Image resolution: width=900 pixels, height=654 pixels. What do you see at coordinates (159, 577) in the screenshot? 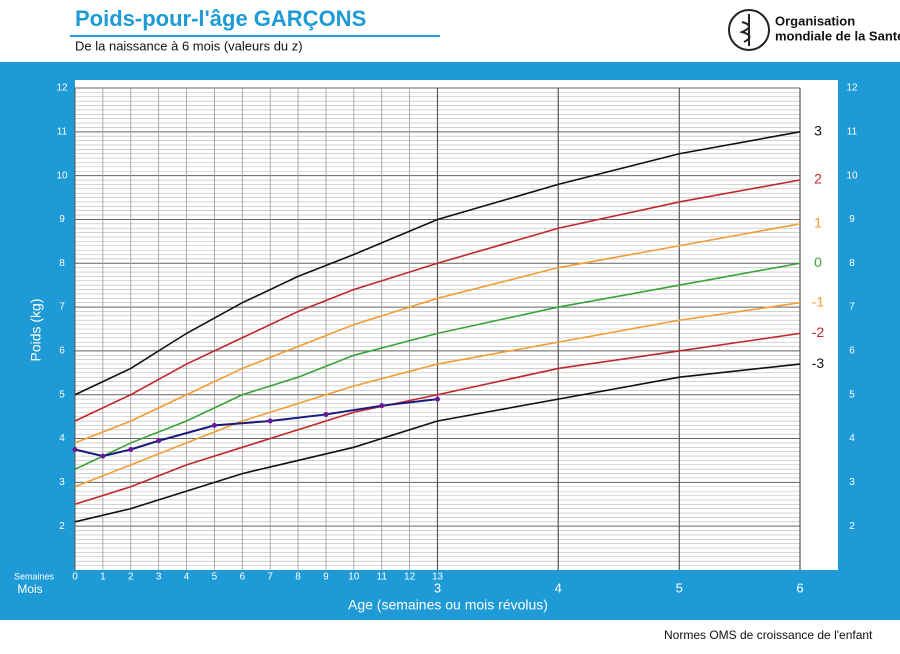
I see `week-tick-label: 3` at bounding box center [159, 577].